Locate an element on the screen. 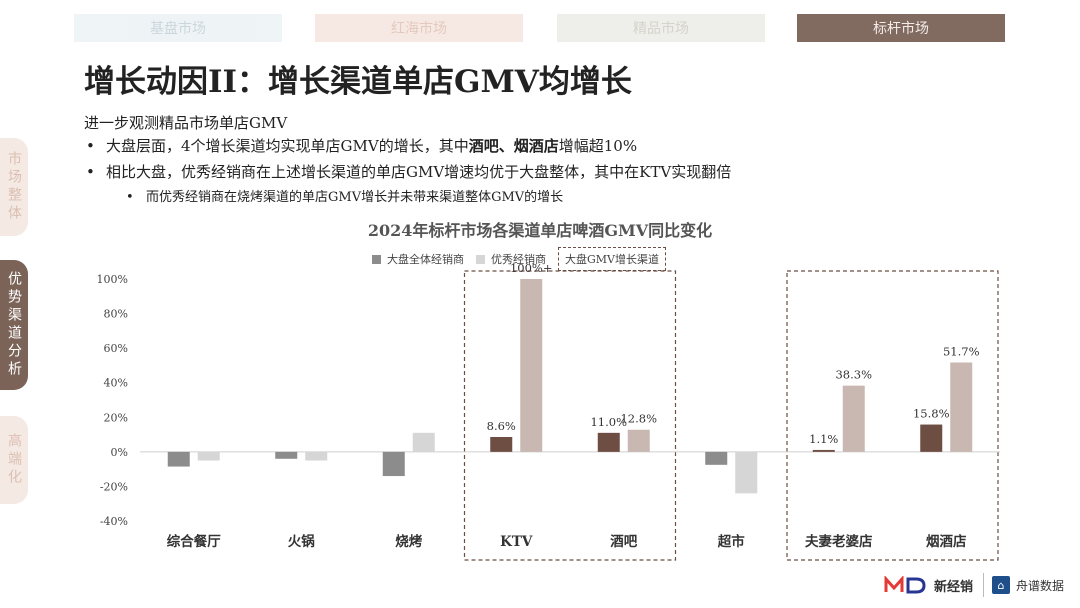 This screenshot has height=608, width=1080. x-tick-label: 烟酒店 is located at coordinates (946, 541).